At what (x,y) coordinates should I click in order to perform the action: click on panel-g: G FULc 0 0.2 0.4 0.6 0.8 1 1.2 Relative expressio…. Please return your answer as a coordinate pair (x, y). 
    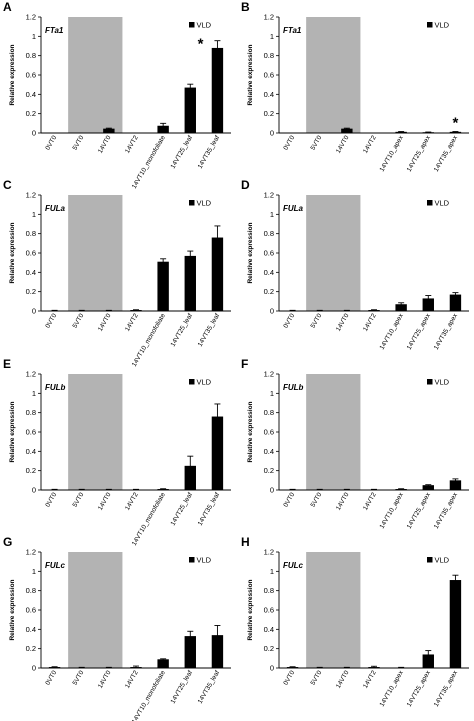
    Looking at the image, I should click on (117, 628).